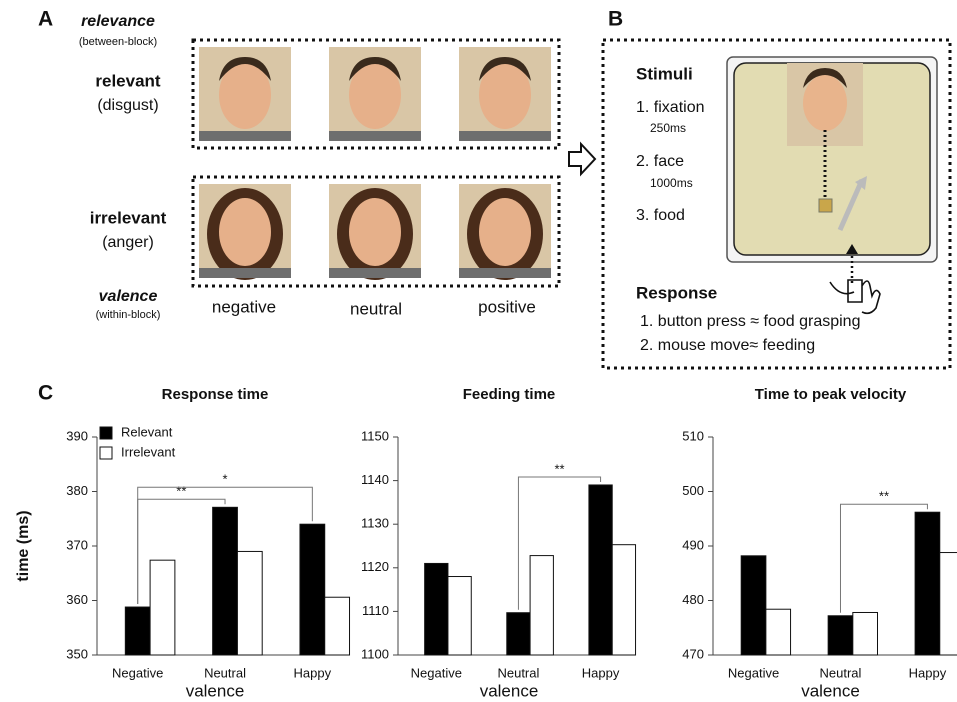  Describe the element at coordinates (693, 599) in the screenshot. I see `y-tick-label: 480` at that location.